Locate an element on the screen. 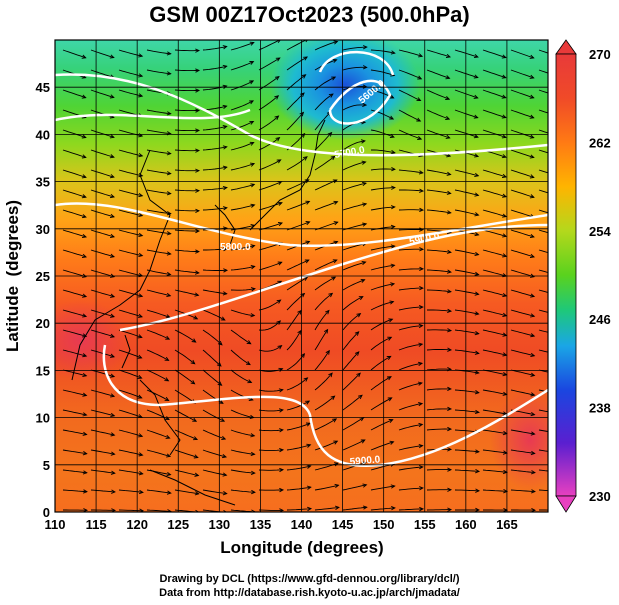 The width and height of the screenshot is (619, 605). x-tick-label: 115 is located at coordinates (96, 524).